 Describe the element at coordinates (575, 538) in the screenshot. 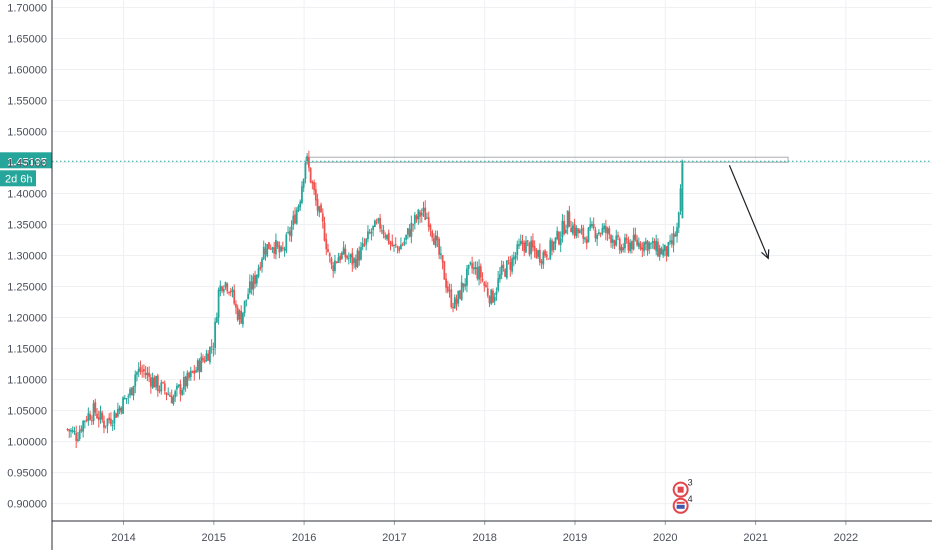

I see `x-tick-label: 2019` at that location.